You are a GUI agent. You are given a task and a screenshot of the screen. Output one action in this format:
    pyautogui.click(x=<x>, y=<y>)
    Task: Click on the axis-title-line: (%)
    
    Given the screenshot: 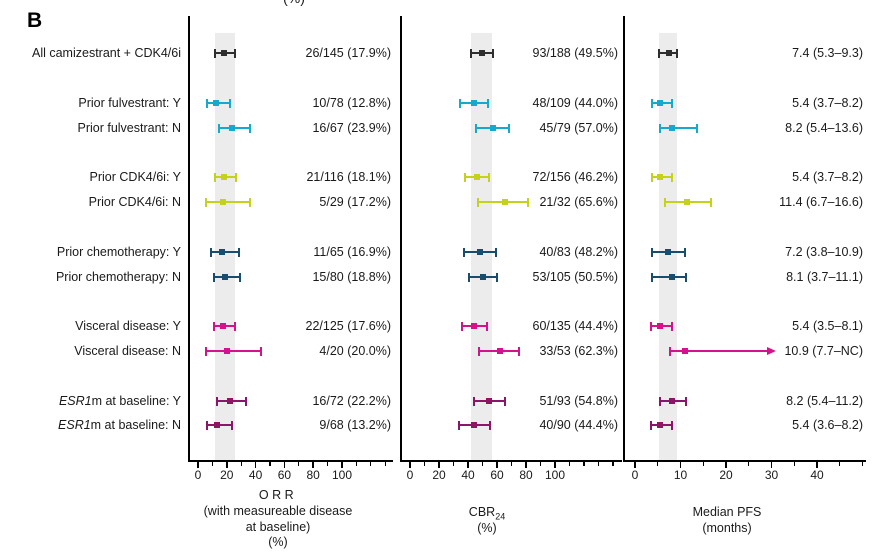 What is the action you would take?
    pyautogui.click(x=487, y=528)
    